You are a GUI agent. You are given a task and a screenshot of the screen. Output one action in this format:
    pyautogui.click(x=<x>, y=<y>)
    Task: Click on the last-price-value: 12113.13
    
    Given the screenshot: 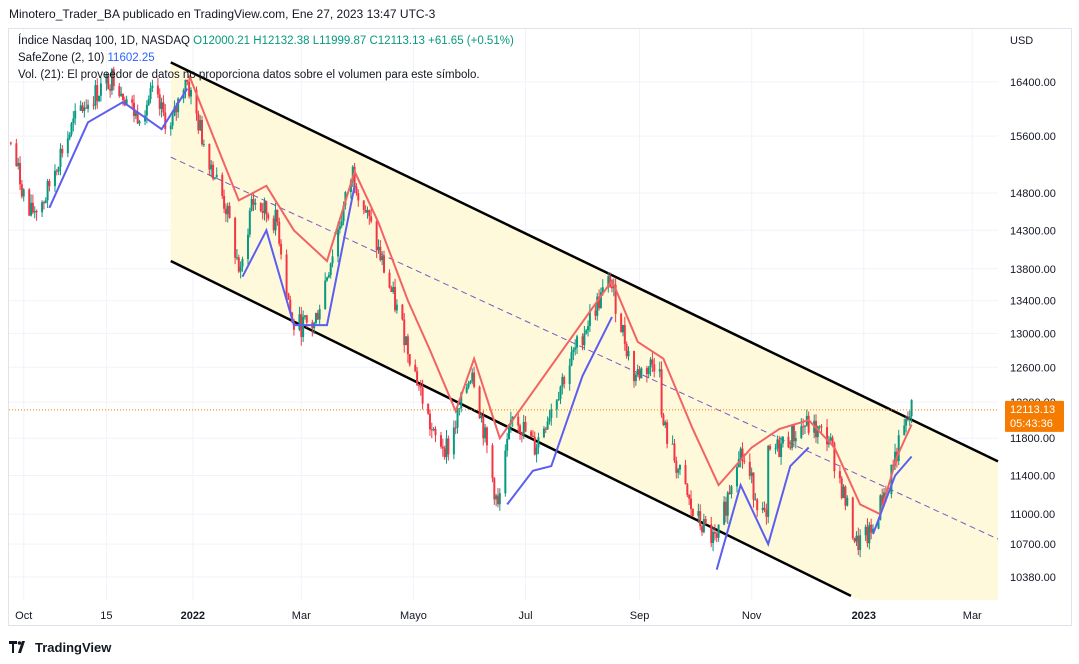 What is the action you would take?
    pyautogui.click(x=1032, y=410)
    